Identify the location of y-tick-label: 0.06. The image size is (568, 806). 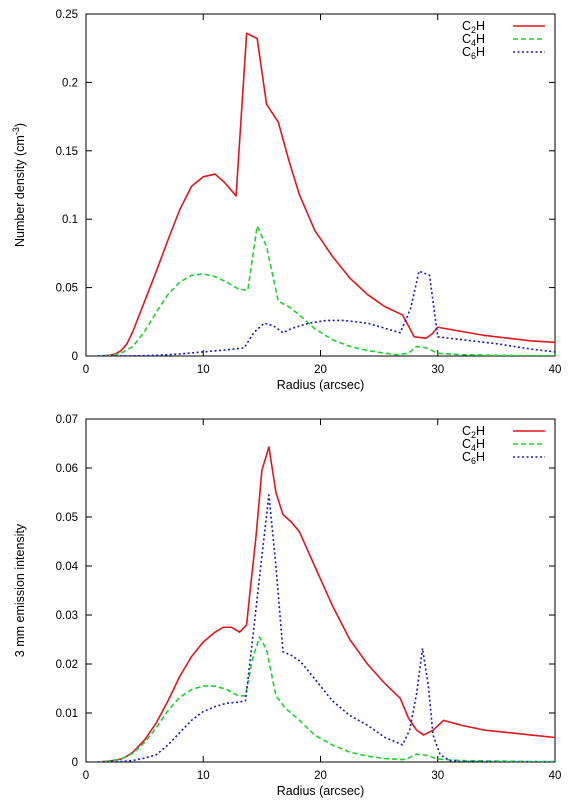
(67, 469).